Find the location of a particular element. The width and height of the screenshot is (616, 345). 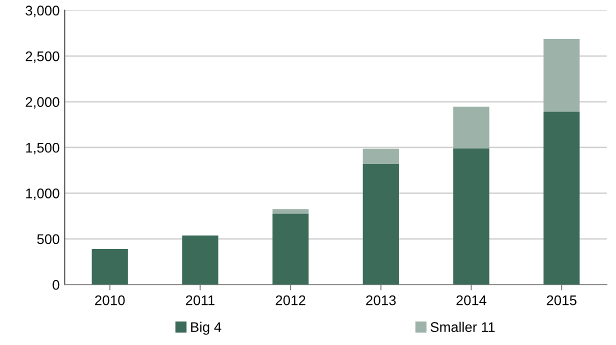

x-tick-label: 2013 is located at coordinates (381, 300).